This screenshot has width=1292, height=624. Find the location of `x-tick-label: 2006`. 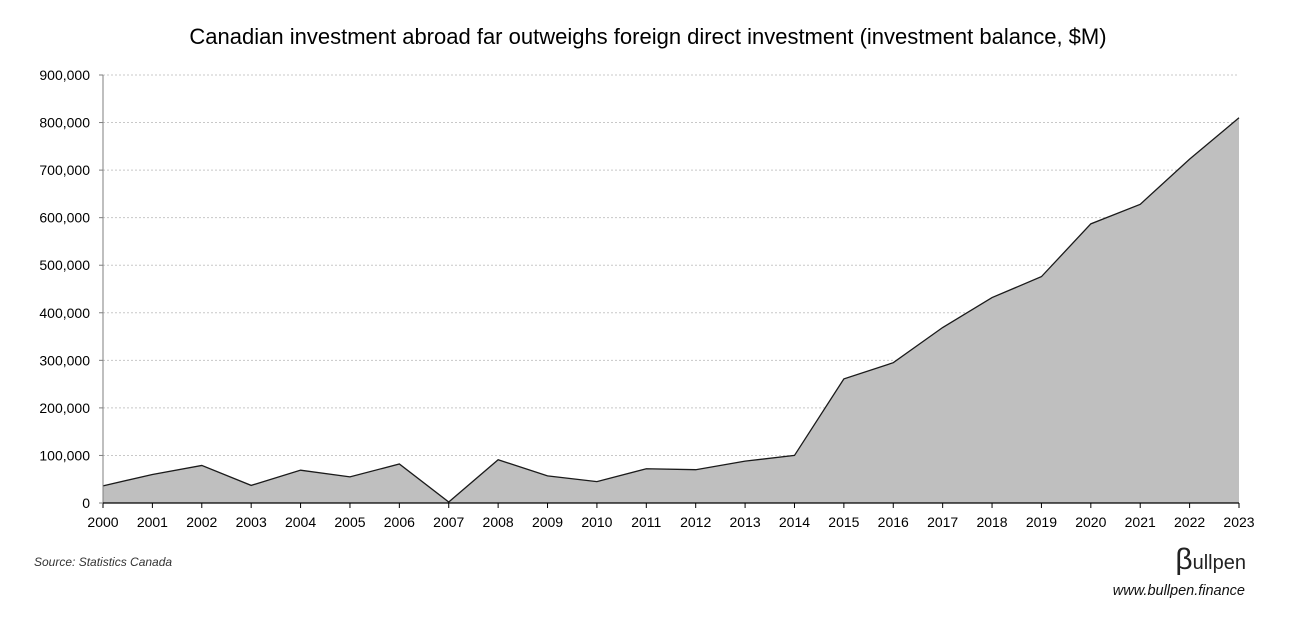

x-tick-label: 2006 is located at coordinates (399, 522).